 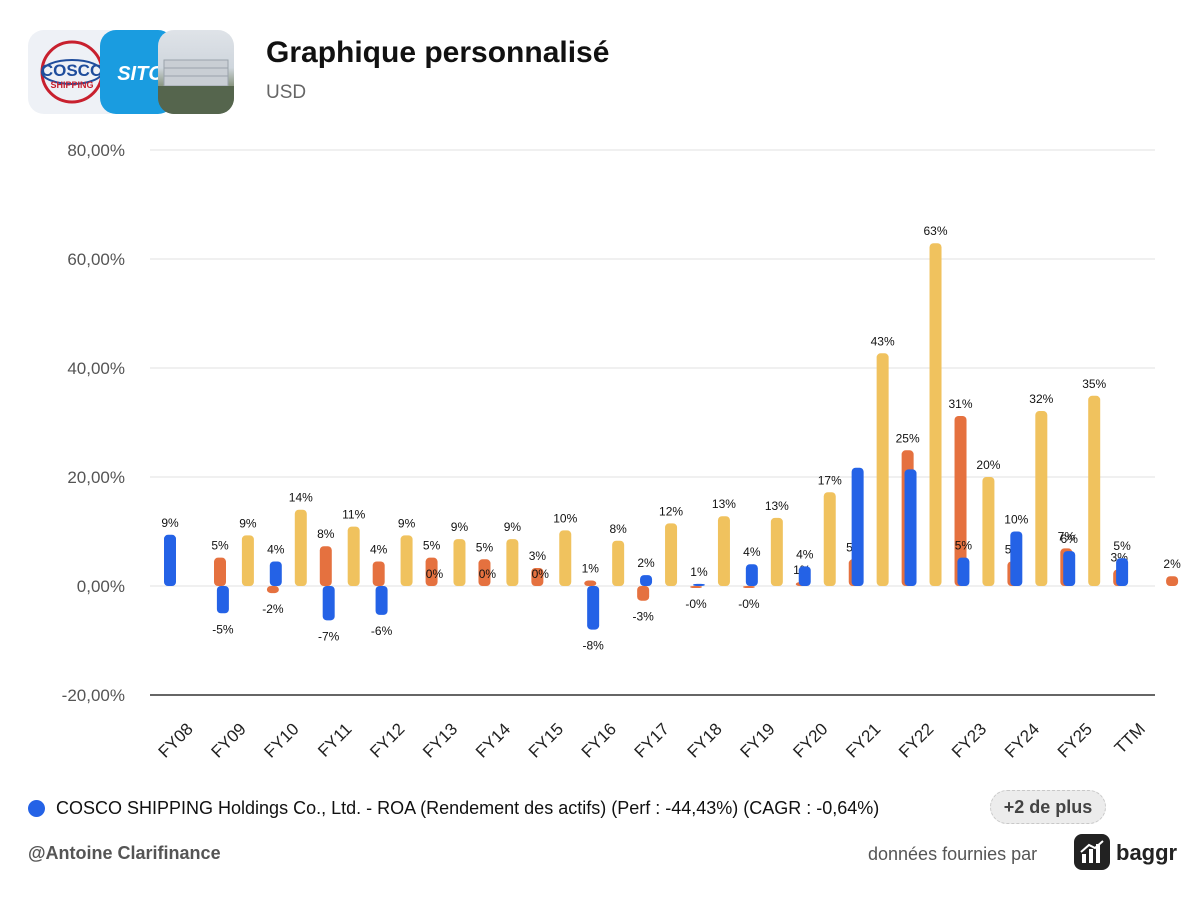 I want to click on data-label: 3%, so click(x=538, y=556).